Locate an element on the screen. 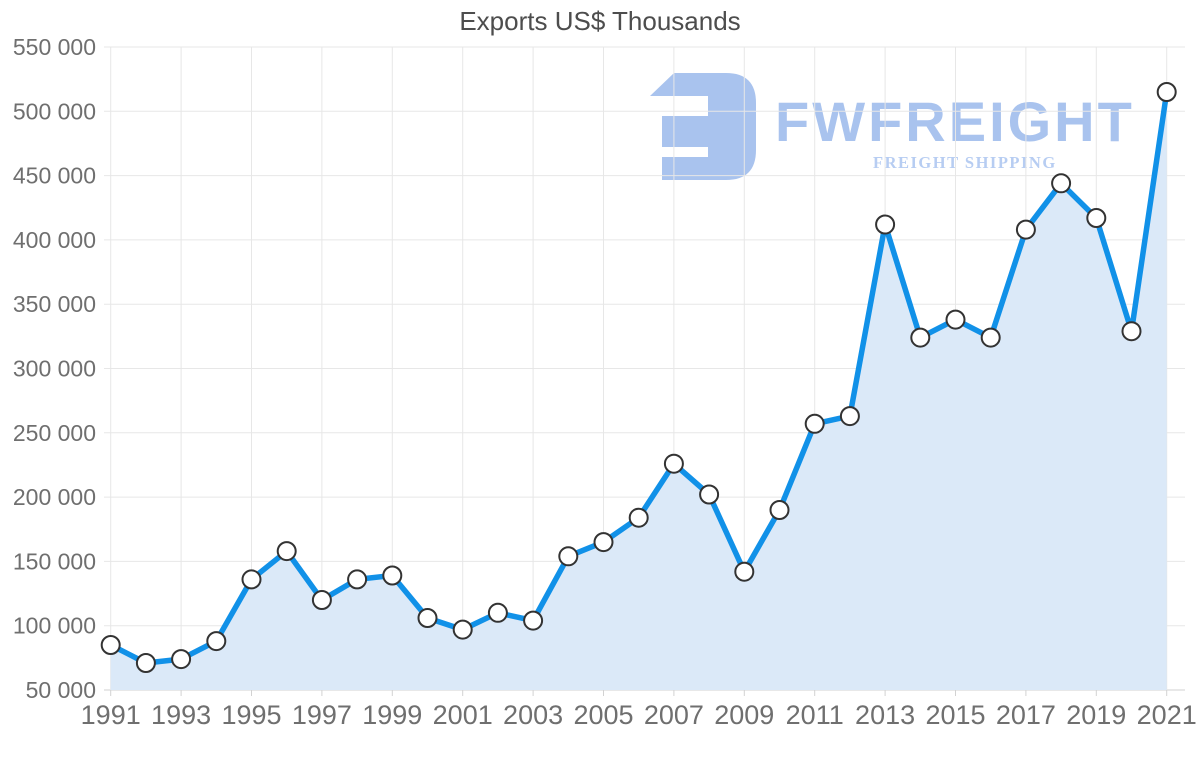 This screenshot has height=763, width=1200. y-tick-label: 350 000 is located at coordinates (54, 304).